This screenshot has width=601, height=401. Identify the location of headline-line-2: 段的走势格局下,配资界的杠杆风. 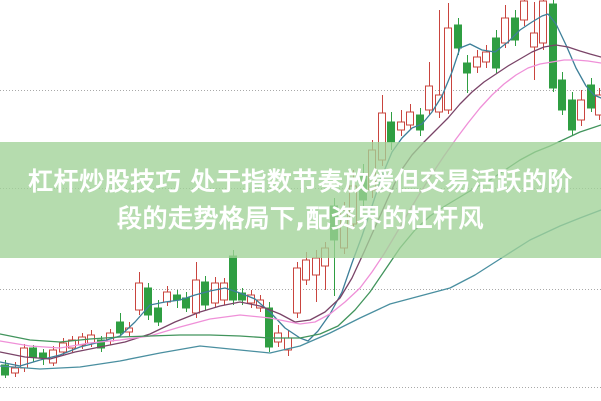
(300, 218).